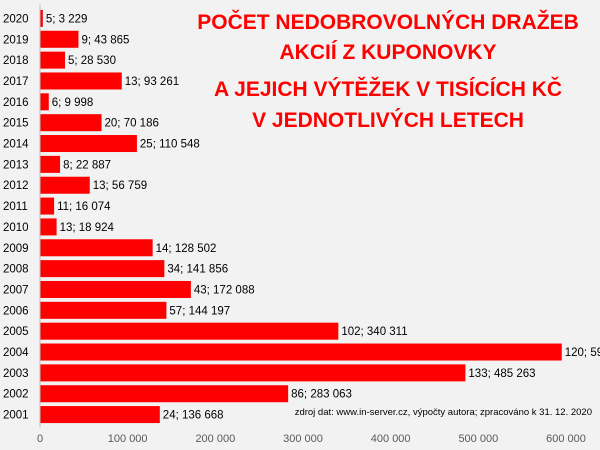  Describe the element at coordinates (132, 124) in the screenshot. I see `data-label-2015: 20; 70 186` at that location.